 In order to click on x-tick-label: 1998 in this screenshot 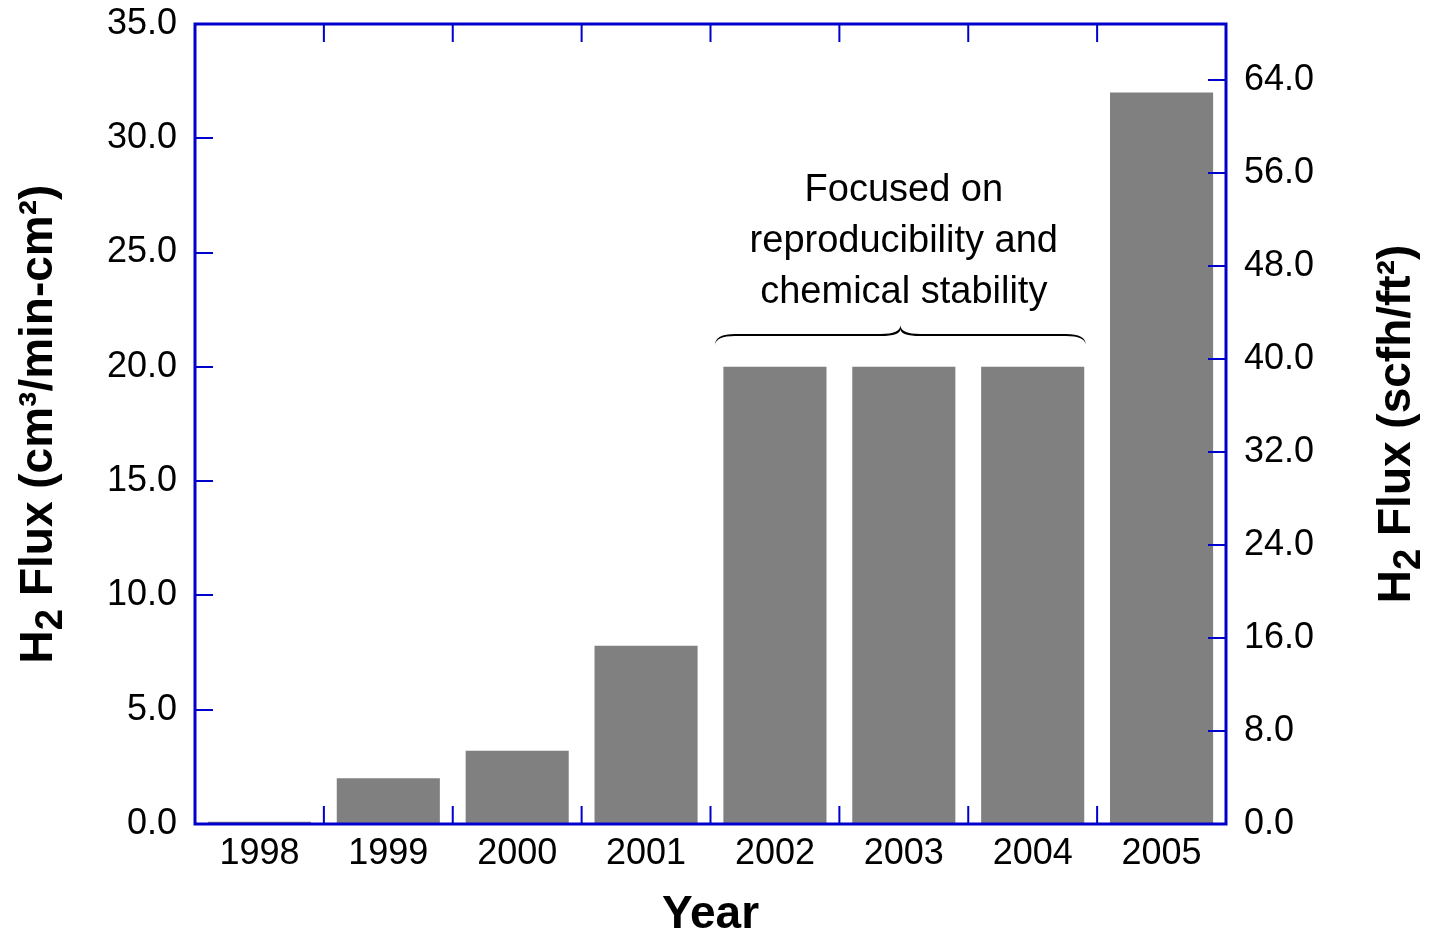, I will do `click(259, 851)`.